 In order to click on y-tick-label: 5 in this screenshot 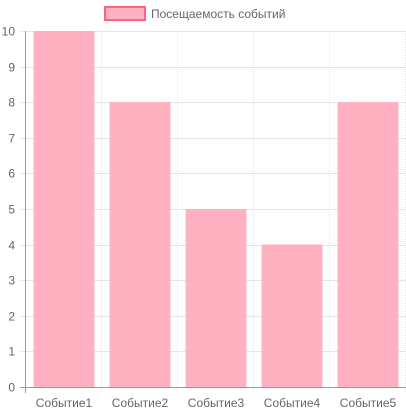, I will do `click(11, 210)`.